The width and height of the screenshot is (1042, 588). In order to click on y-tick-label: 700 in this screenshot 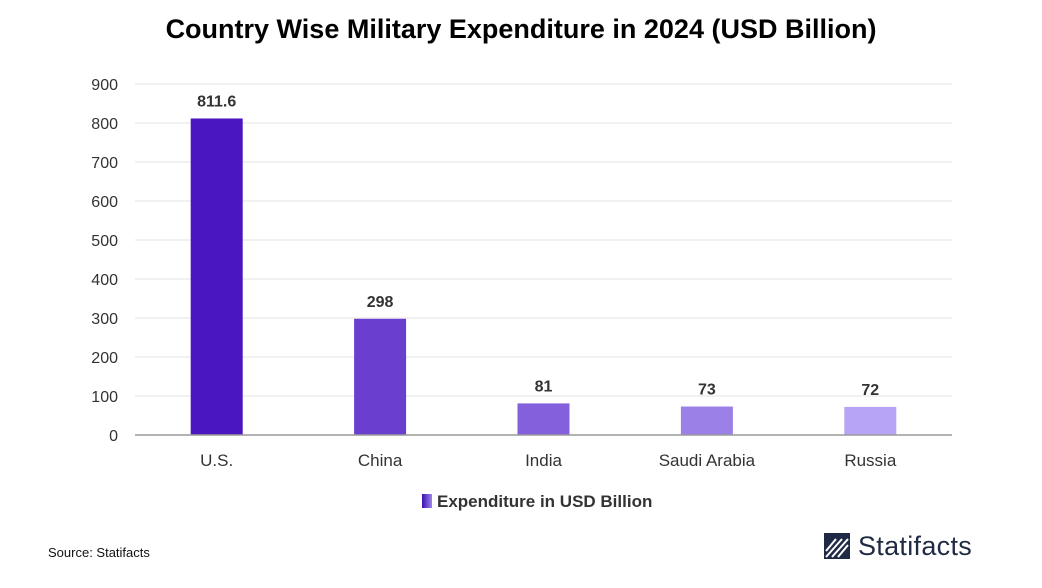, I will do `click(104, 163)`.